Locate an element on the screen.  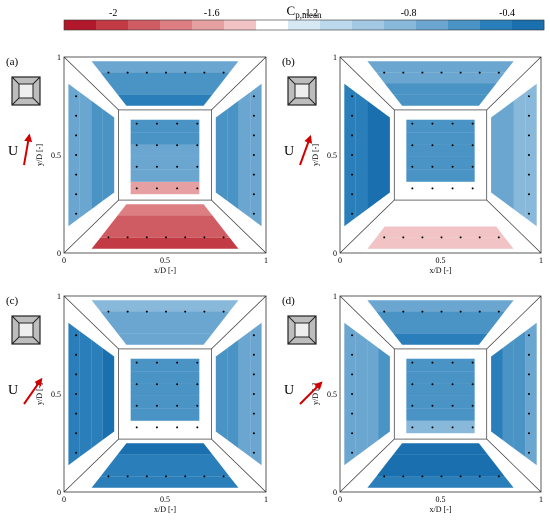
colorbar-frame is located at coordinates (304, 25).